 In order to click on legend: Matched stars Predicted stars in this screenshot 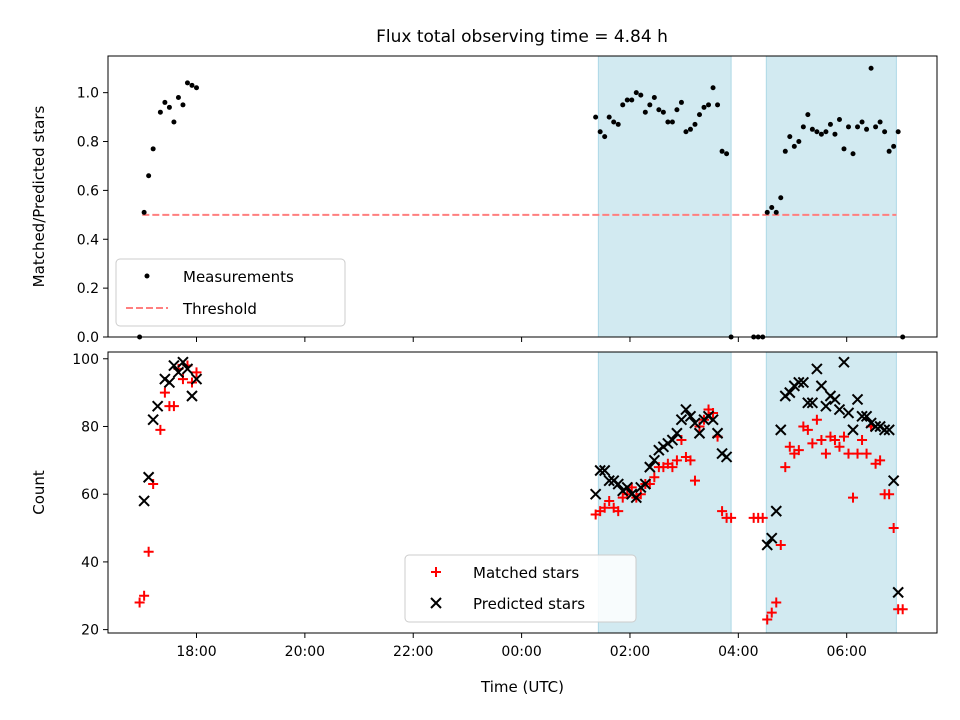, I will do `click(520, 588)`.